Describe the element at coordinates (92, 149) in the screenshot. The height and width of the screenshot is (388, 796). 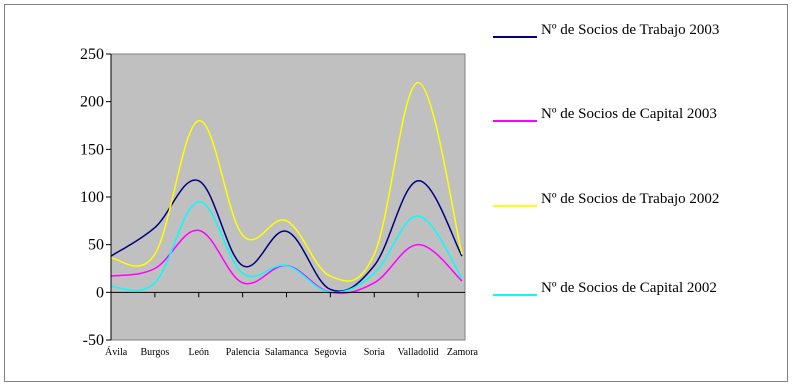
I see `y-tick-label: 150` at that location.